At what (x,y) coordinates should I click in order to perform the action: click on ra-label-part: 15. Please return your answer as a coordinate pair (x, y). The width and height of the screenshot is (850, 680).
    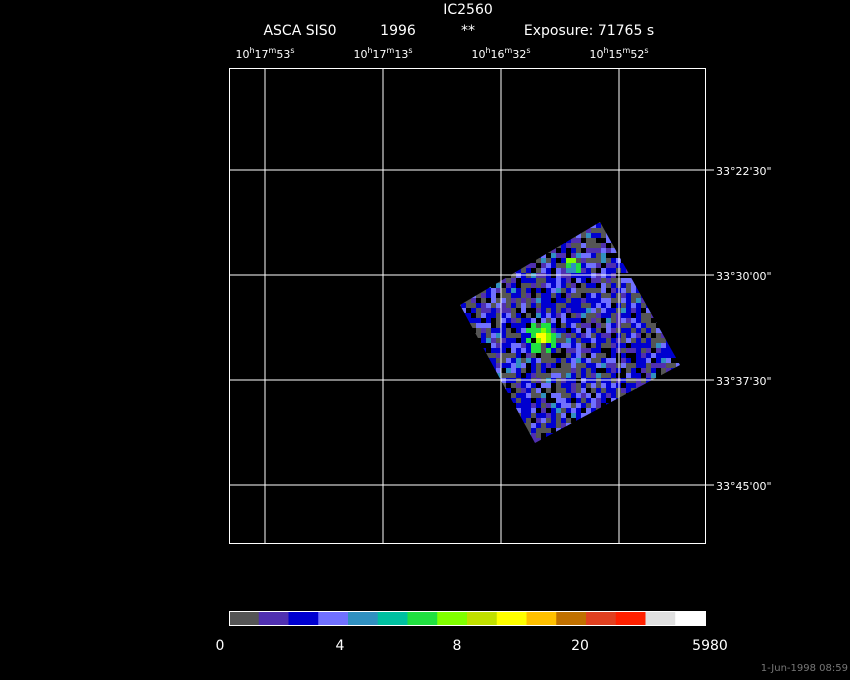
    Looking at the image, I should click on (616, 54).